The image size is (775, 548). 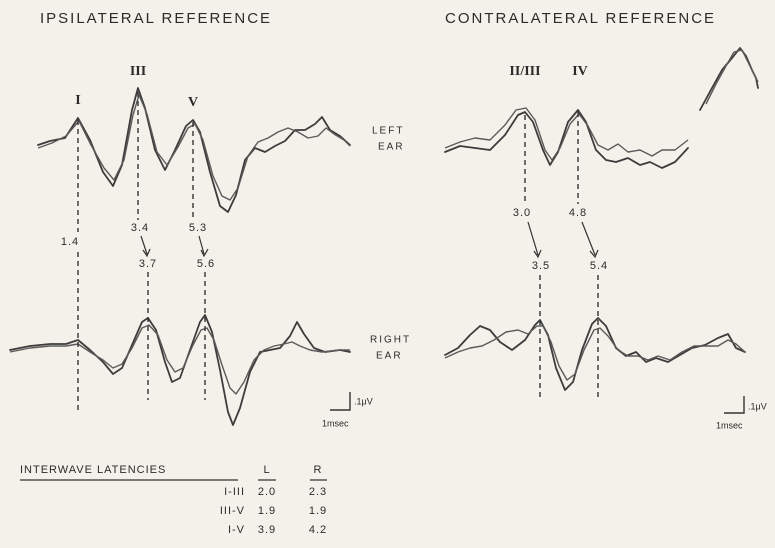 I want to click on table-body: I-III 2.0 2.3 III-V 1.9 1.9 I-V 3.9 4.2, so click(x=273, y=511).